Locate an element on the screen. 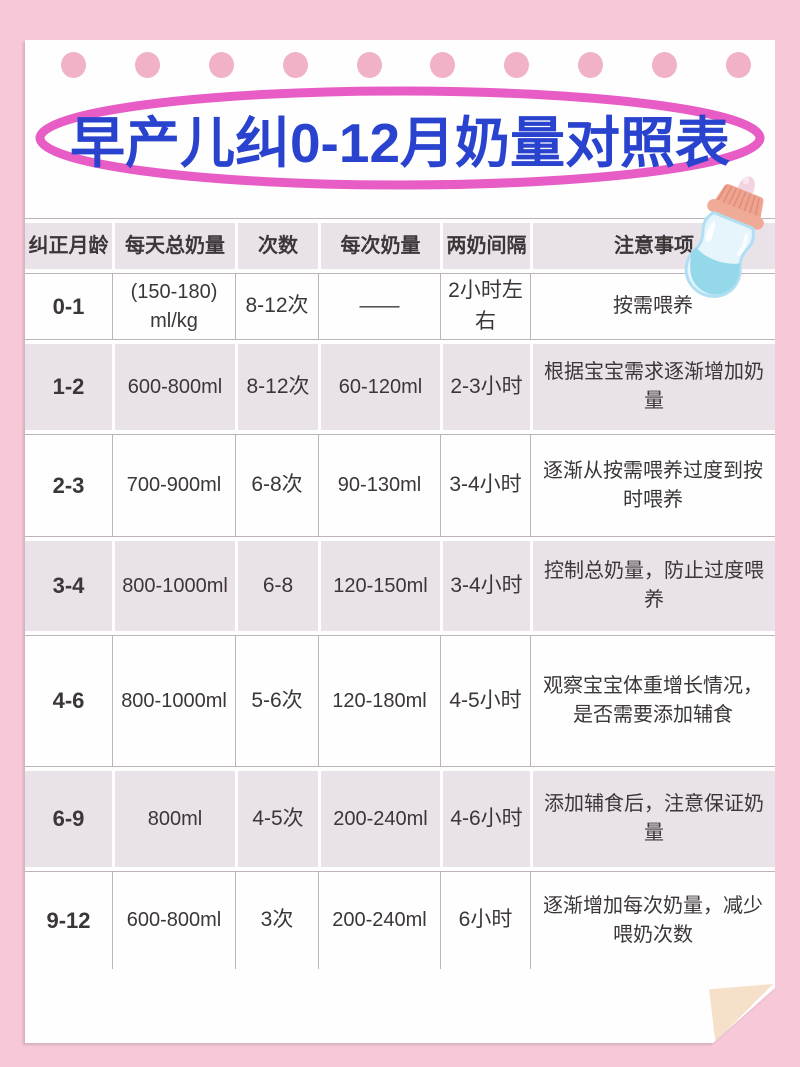  decorative-dot-row is located at coordinates (406, 65).